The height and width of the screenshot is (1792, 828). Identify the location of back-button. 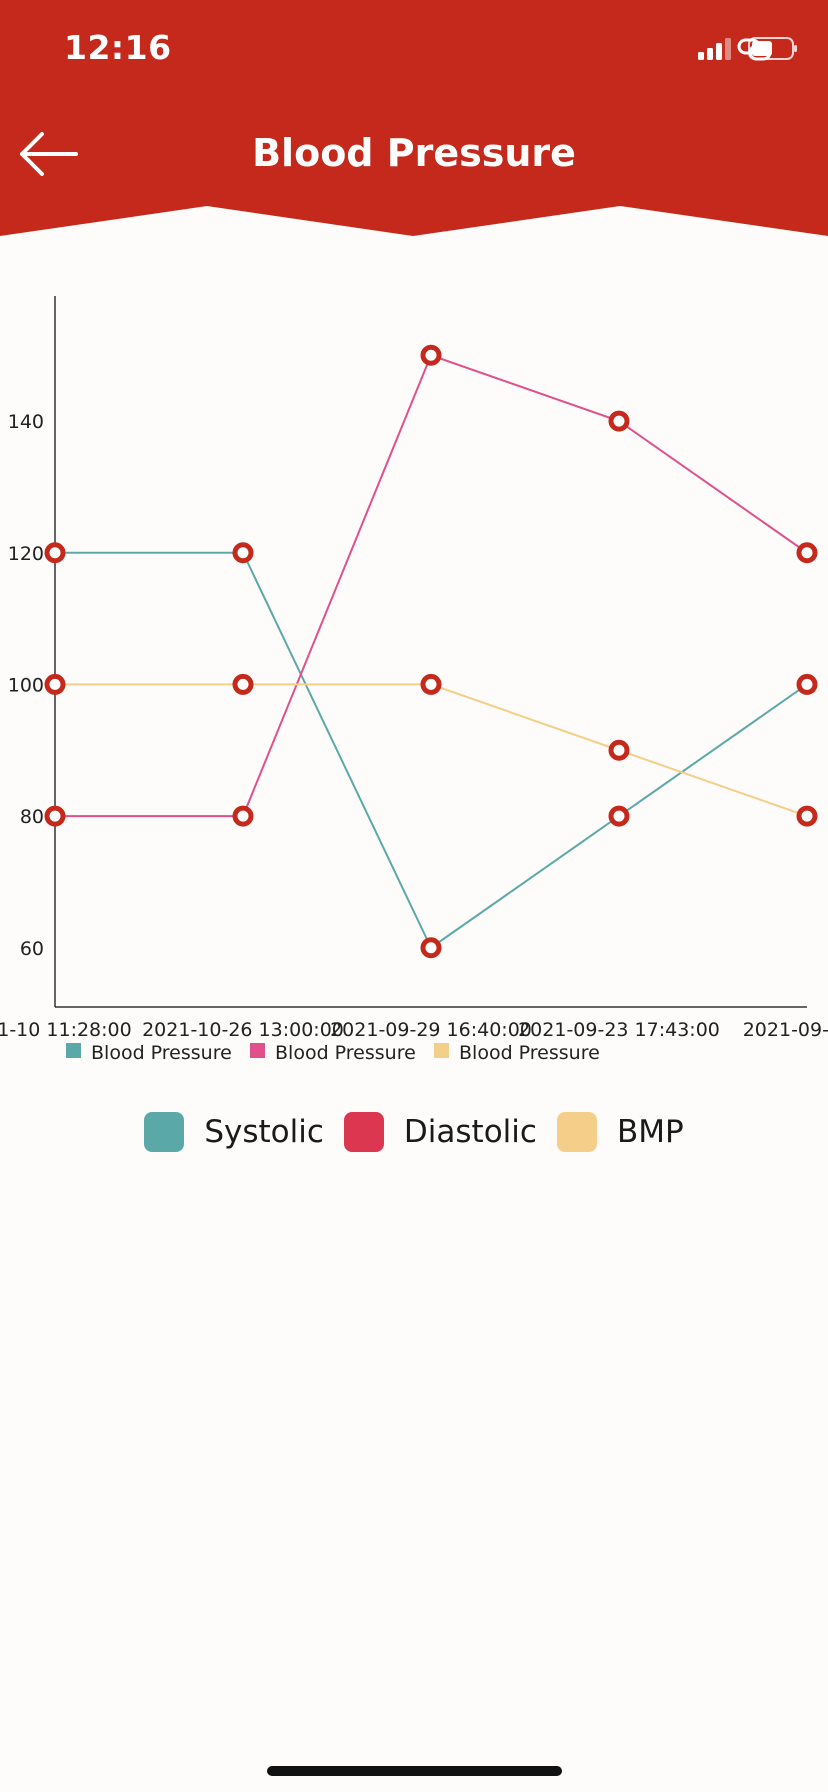
(49, 154).